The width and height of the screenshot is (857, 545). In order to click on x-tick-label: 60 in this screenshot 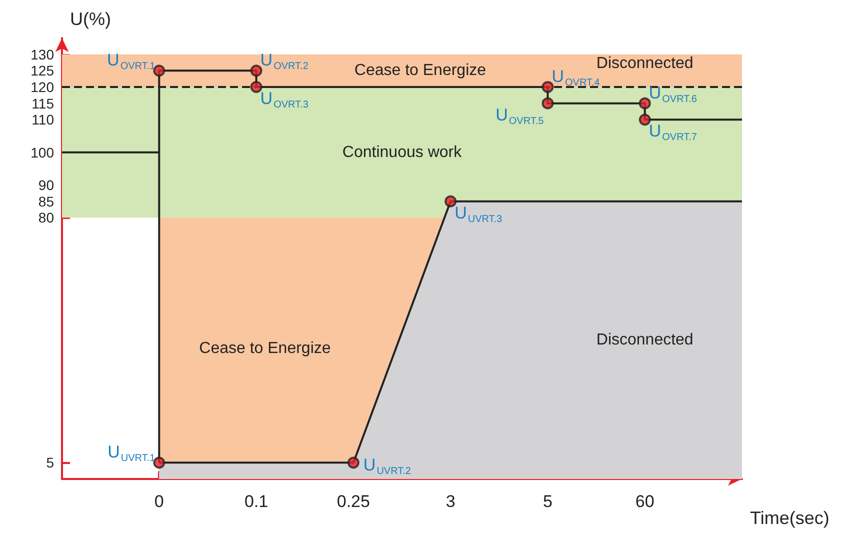, I will do `click(644, 501)`.